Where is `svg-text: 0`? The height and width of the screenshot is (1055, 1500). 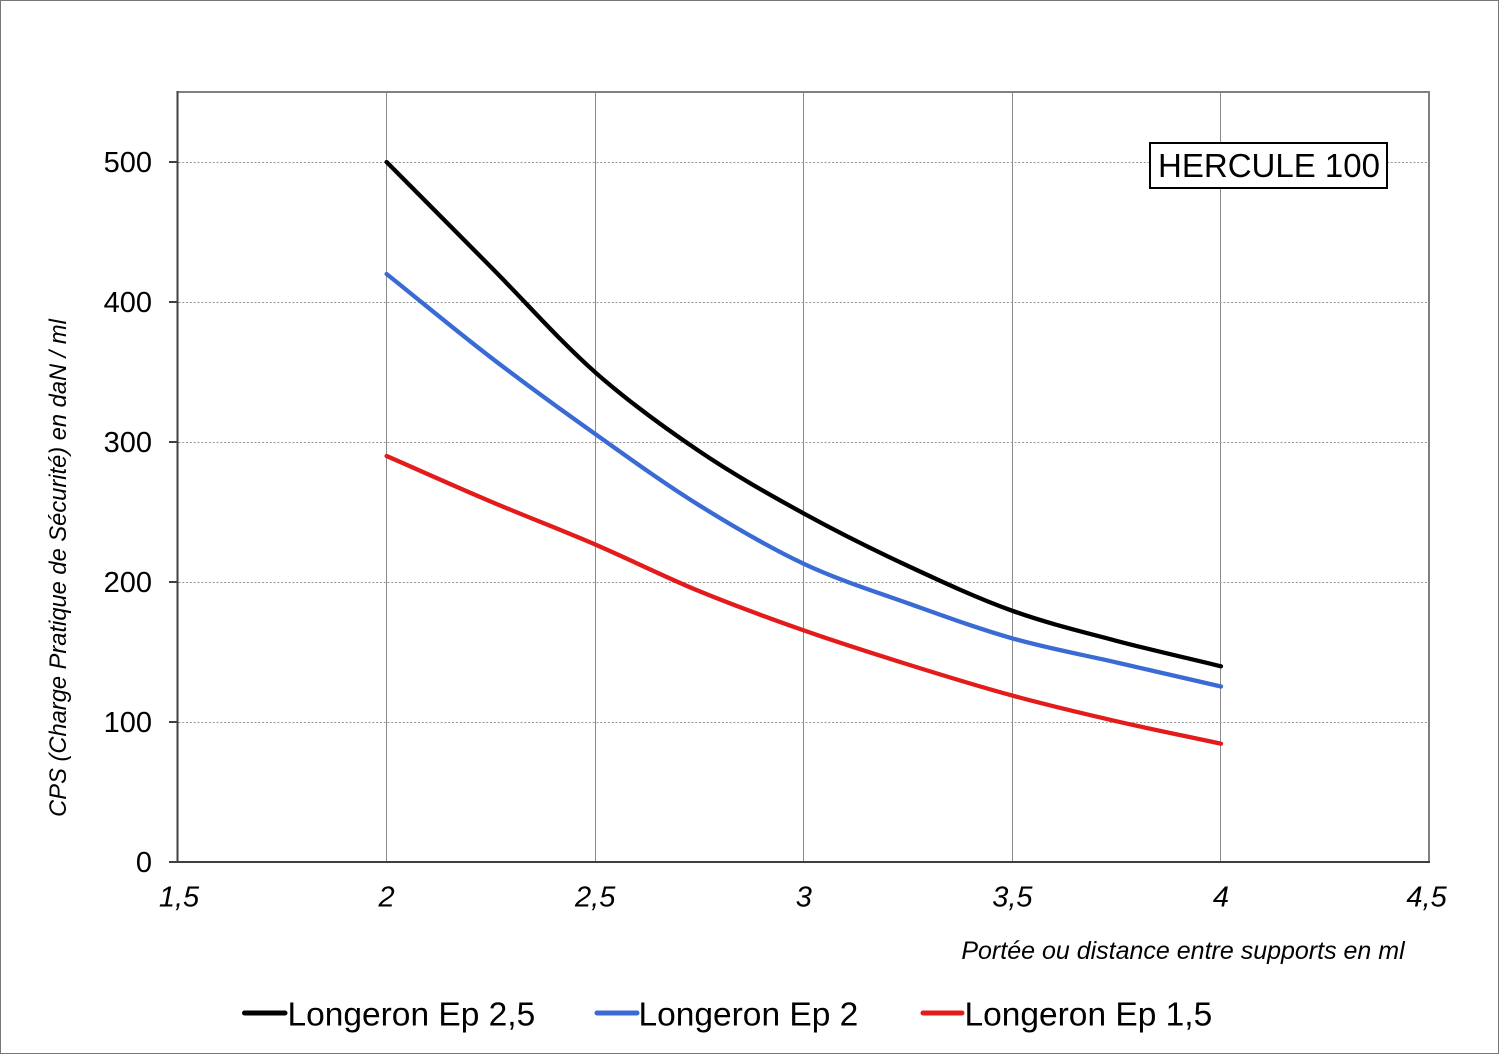 svg-text: 0 is located at coordinates (144, 863).